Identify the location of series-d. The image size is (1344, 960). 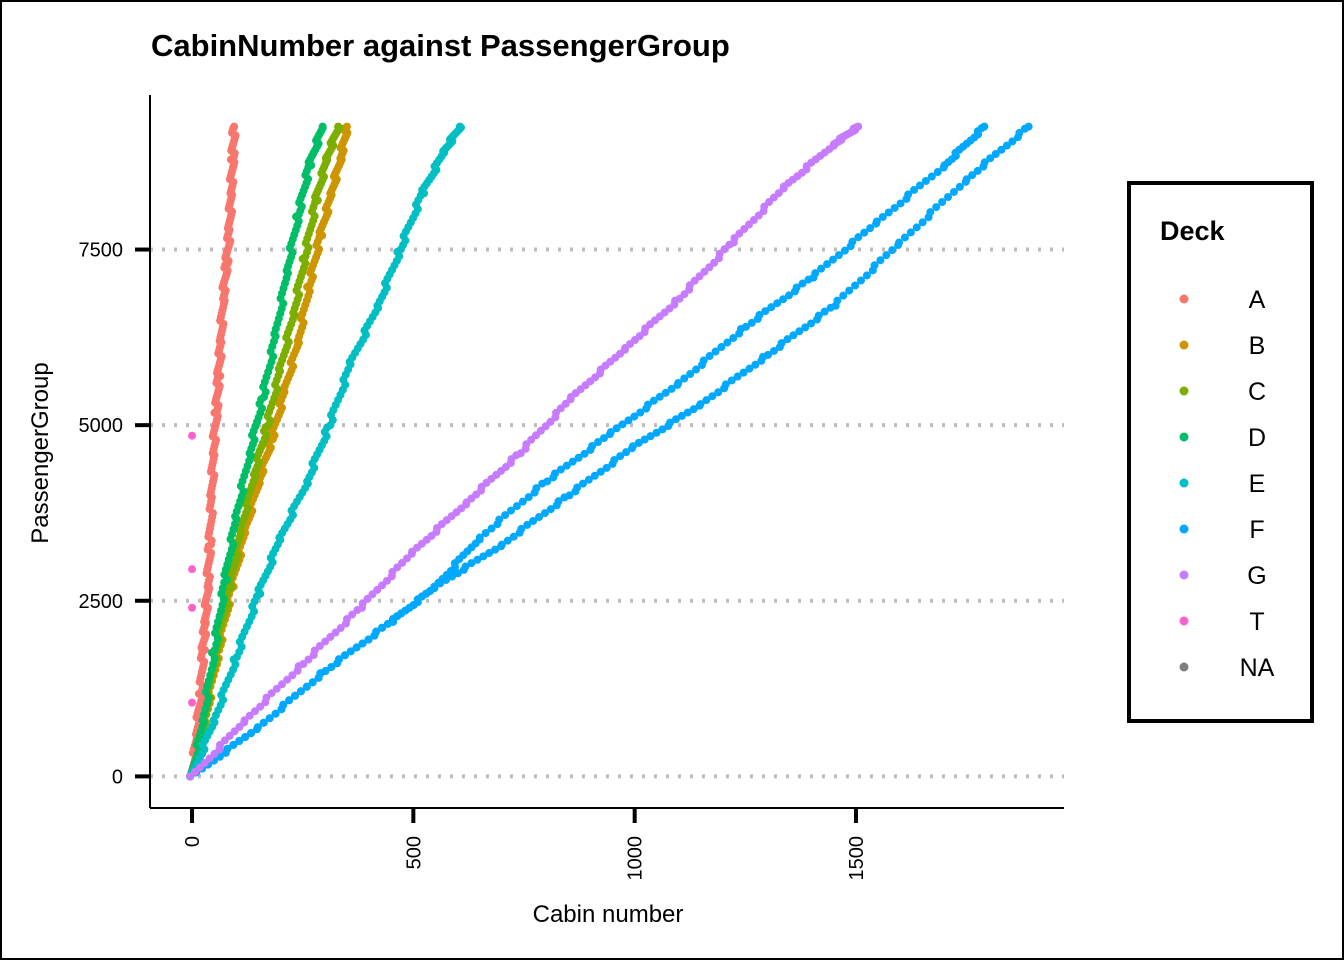
(256, 451).